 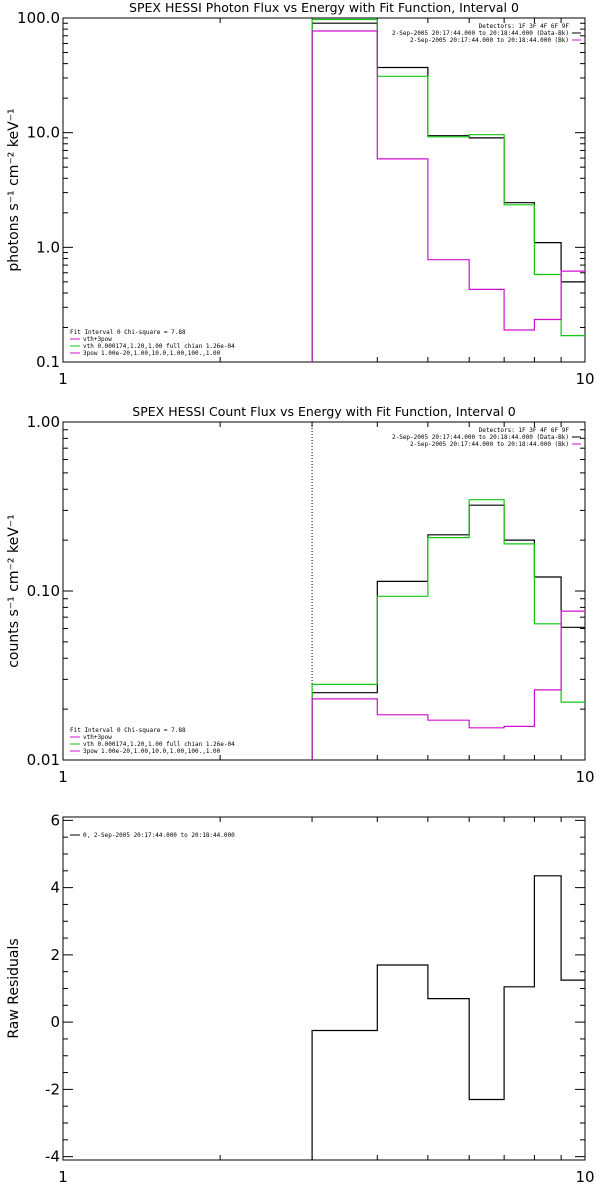 I want to click on y-tick-label: -4, so click(x=52, y=1157).